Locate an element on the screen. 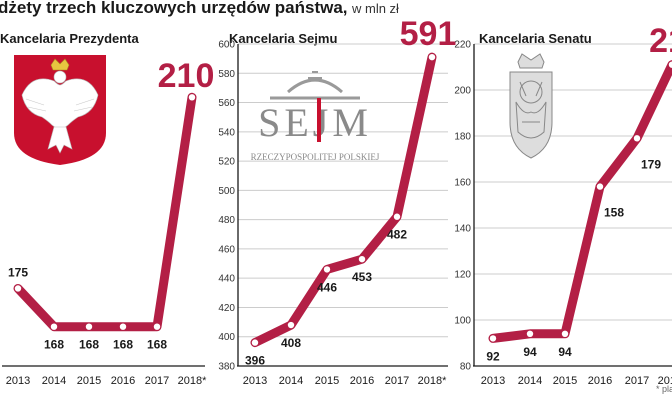 Image resolution: width=672 pixels, height=401 pixels. data-label: 92 is located at coordinates (493, 356).